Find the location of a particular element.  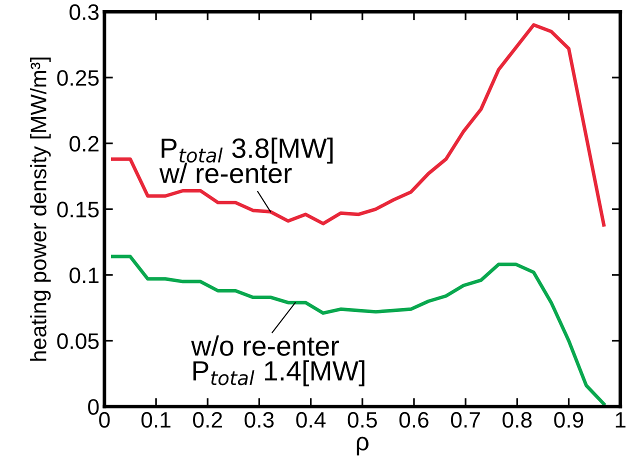

x-tick-label: 0.3 is located at coordinates (259, 420).